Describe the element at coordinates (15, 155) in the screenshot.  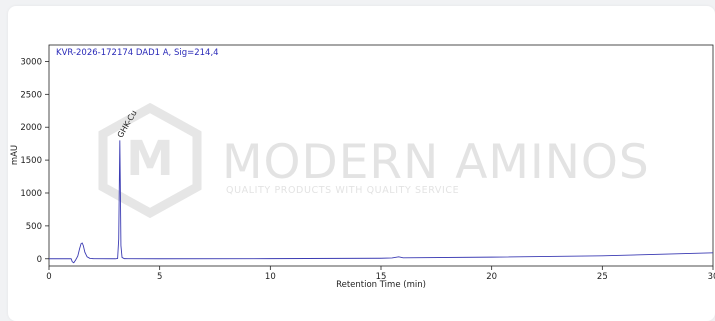
I see `y-axis-title: mAU` at that location.